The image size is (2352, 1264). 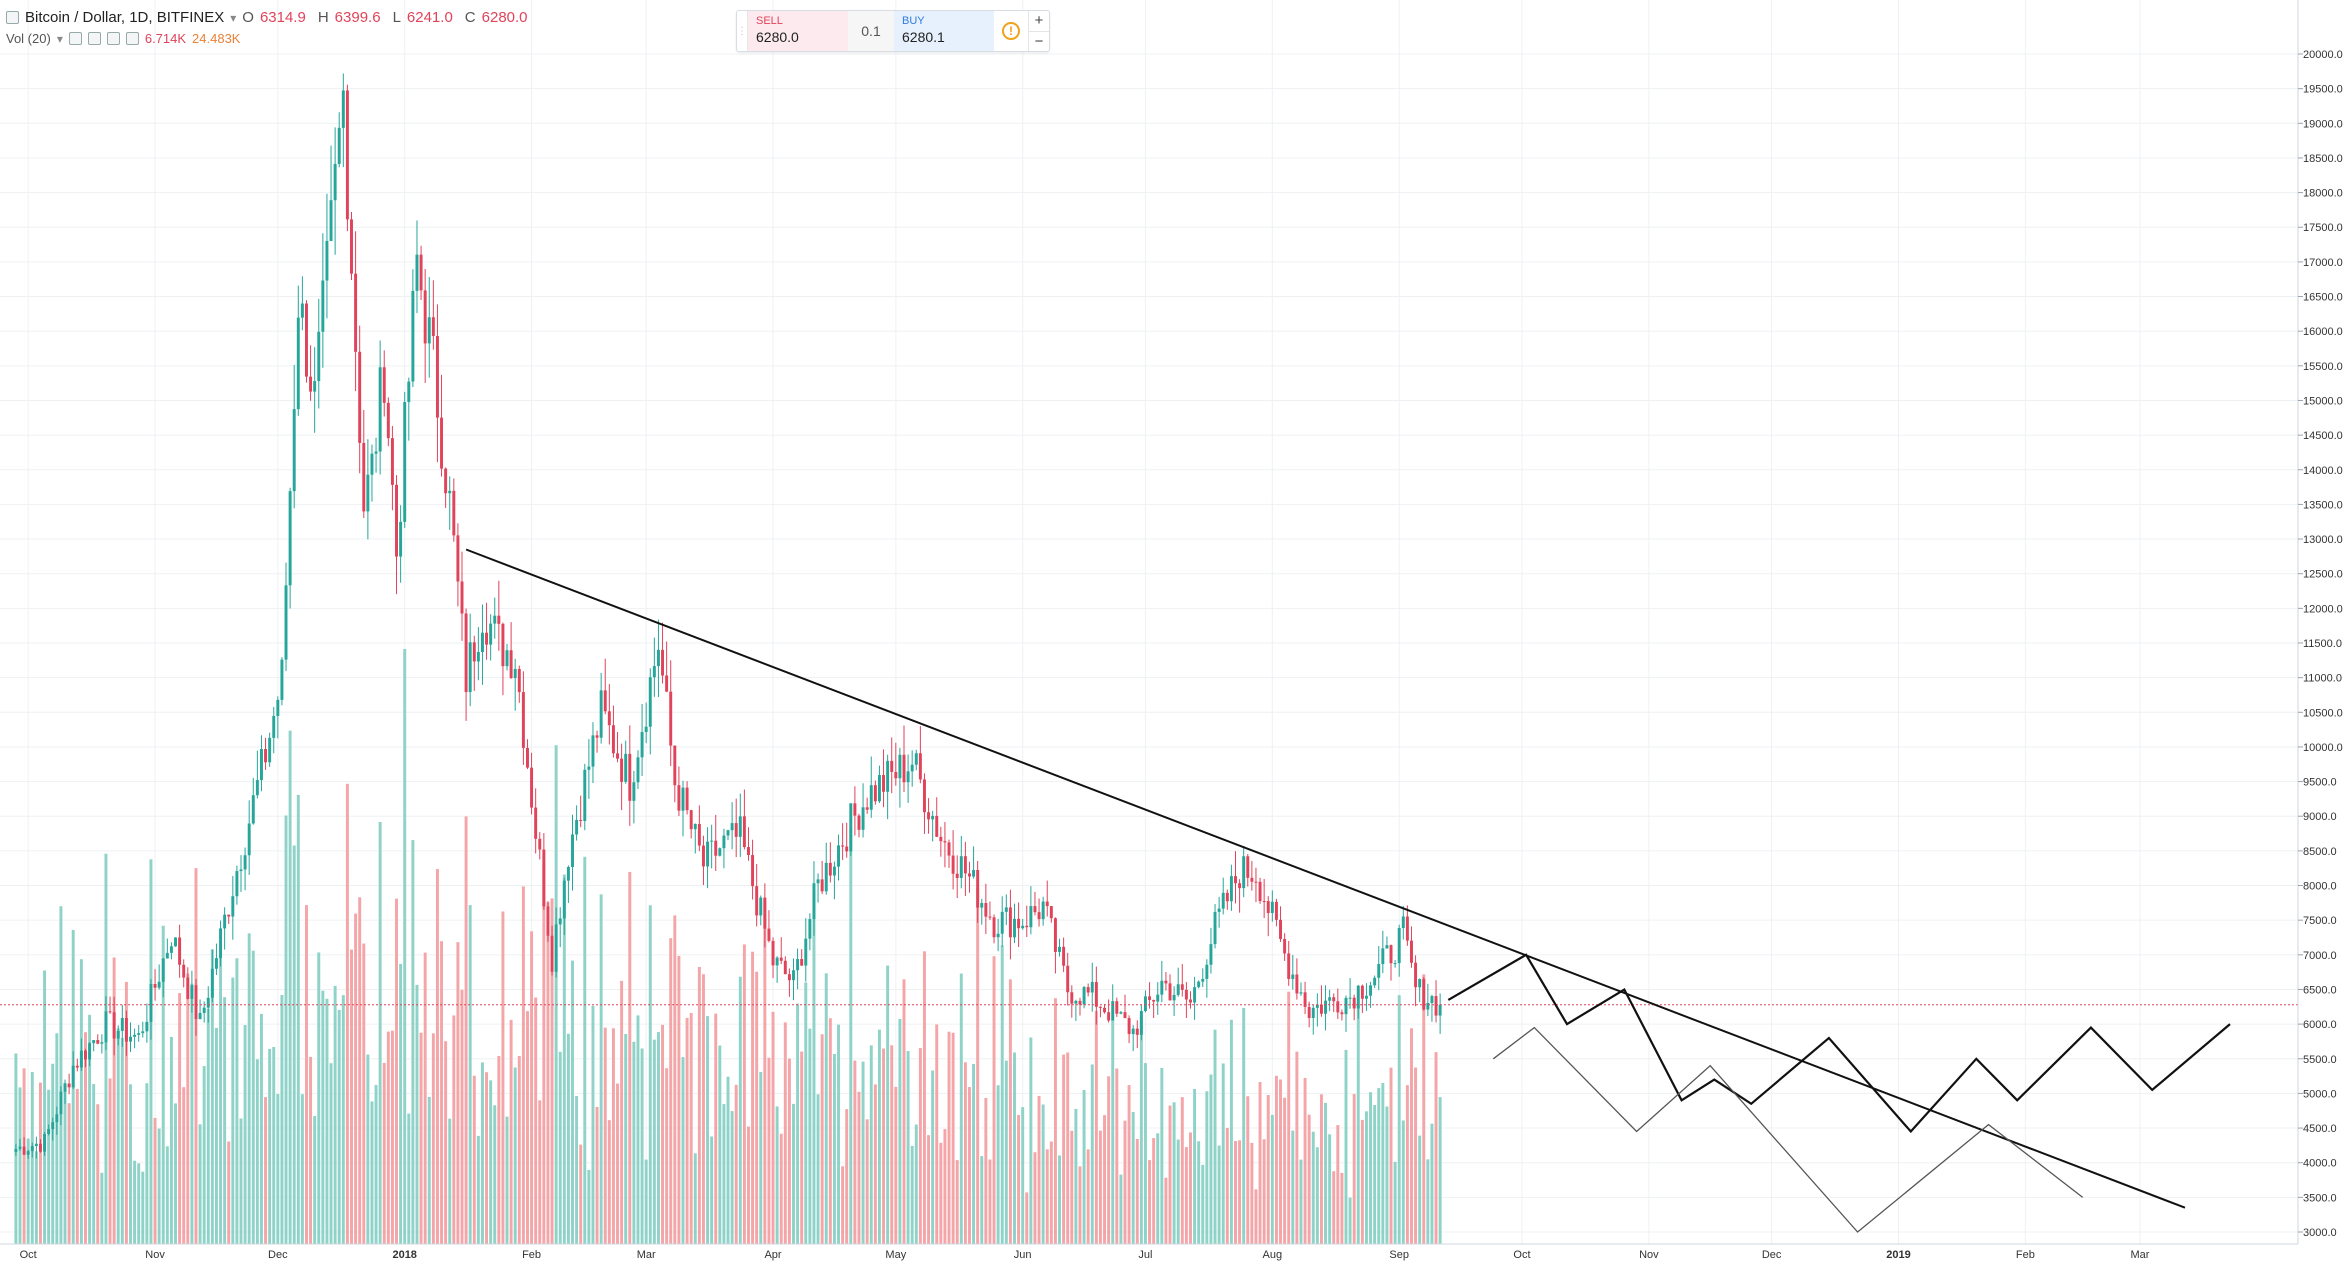 What do you see at coordinates (94, 38) in the screenshot?
I see `settings-icon` at bounding box center [94, 38].